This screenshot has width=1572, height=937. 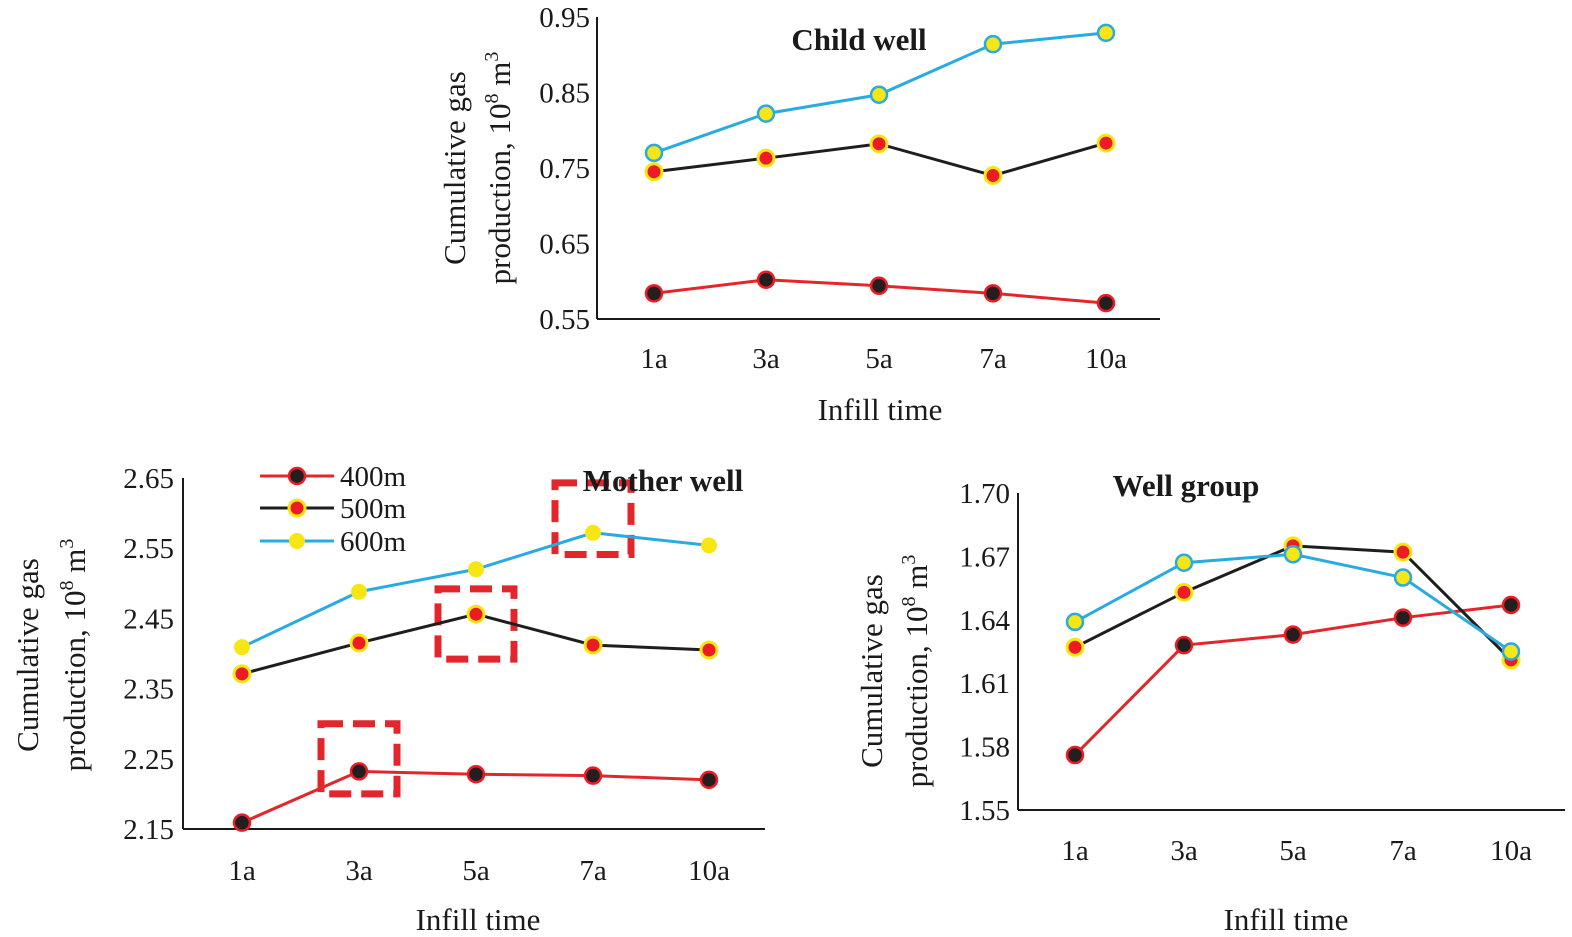 What do you see at coordinates (564, 94) in the screenshot?
I see `y-tick-label: 0.85` at bounding box center [564, 94].